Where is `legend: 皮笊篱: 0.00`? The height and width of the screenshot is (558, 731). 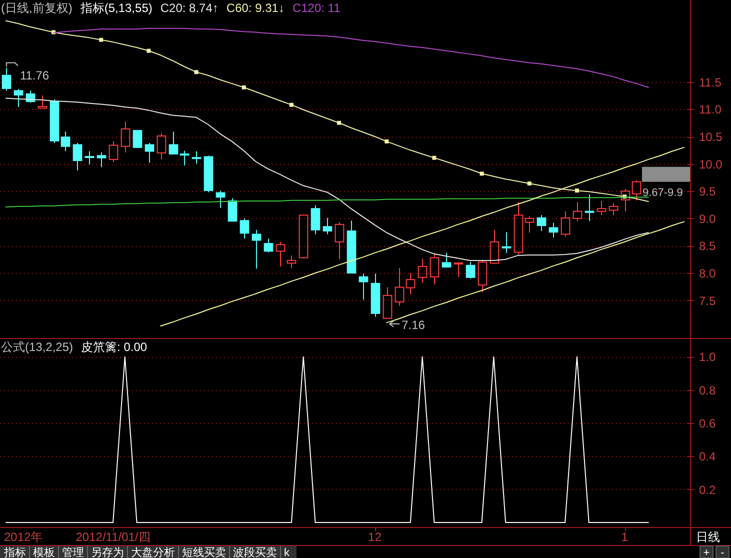 legend: 皮笊篱: 0.00 is located at coordinates (114, 347).